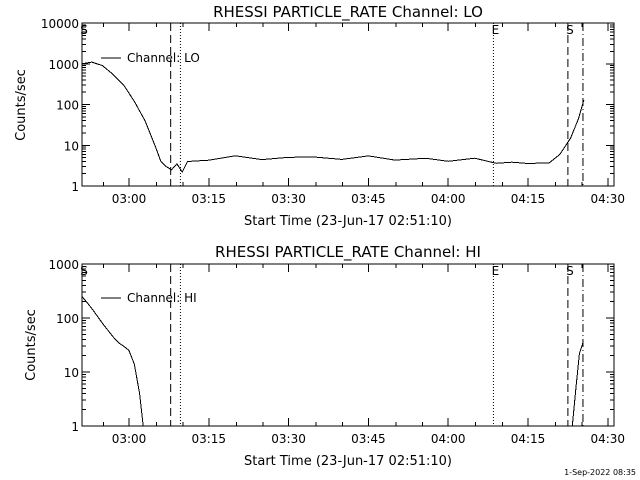 The image size is (640, 480). What do you see at coordinates (21, 105) in the screenshot?
I see `y-axis-label-lo: Counts/sec` at bounding box center [21, 105].